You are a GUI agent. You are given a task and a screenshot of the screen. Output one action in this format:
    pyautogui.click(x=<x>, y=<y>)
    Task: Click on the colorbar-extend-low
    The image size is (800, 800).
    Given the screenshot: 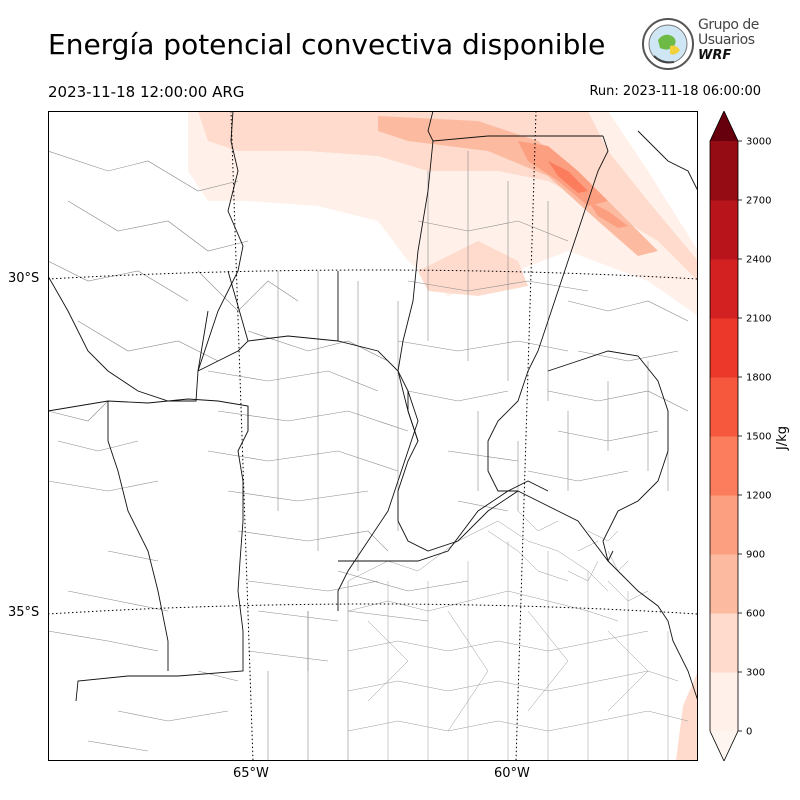 What is the action you would take?
    pyautogui.click(x=724, y=746)
    